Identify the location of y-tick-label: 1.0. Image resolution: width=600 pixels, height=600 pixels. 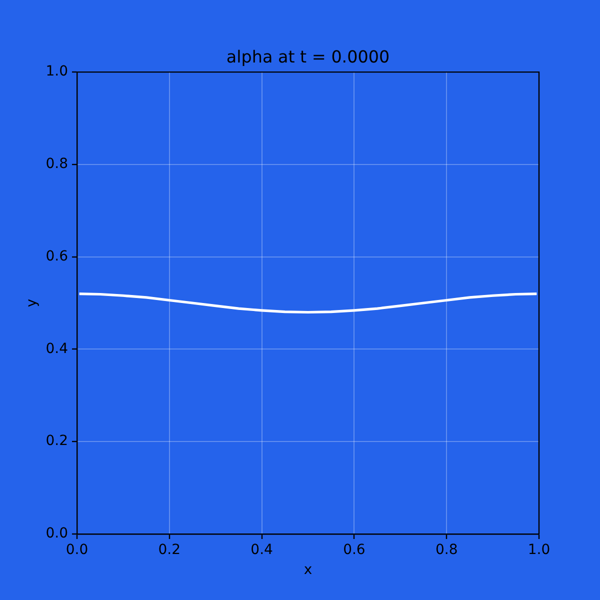
(57, 72).